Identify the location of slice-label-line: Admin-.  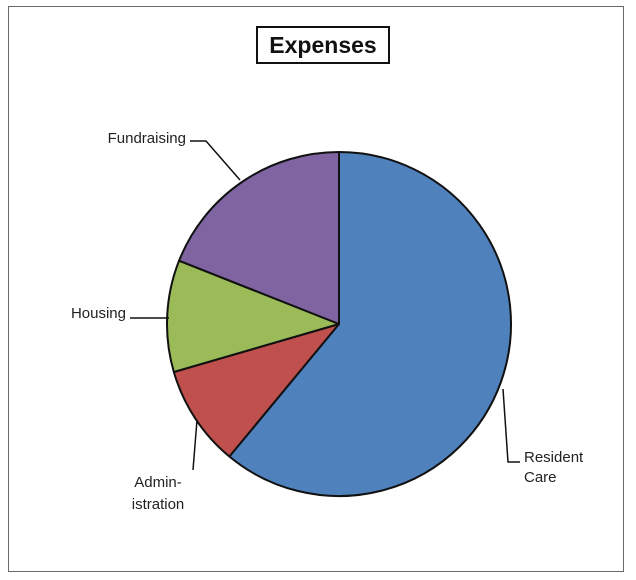
(158, 482).